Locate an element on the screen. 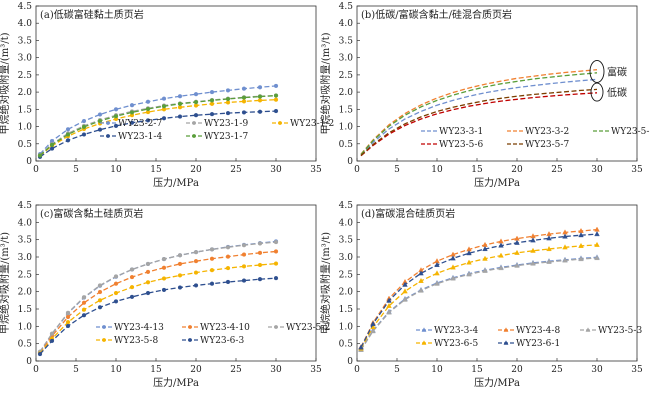  legend-label: WY23-3-4 is located at coordinates (456, 331).